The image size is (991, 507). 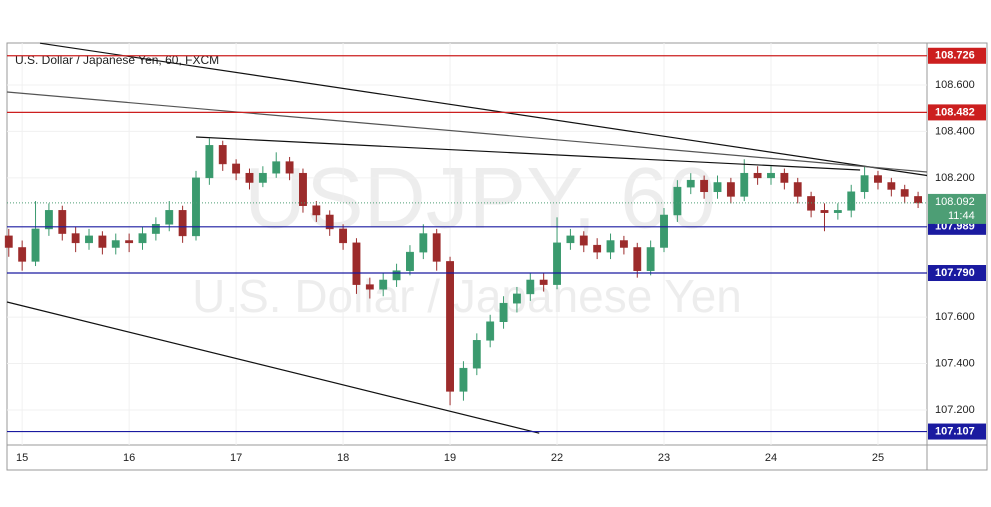 I want to click on x-tick-label: 16, so click(x=129, y=458).